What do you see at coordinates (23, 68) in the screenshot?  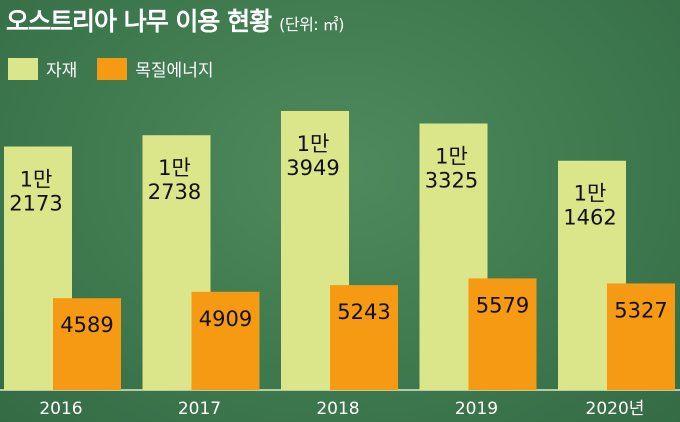 I see `legend-swatch-material` at bounding box center [23, 68].